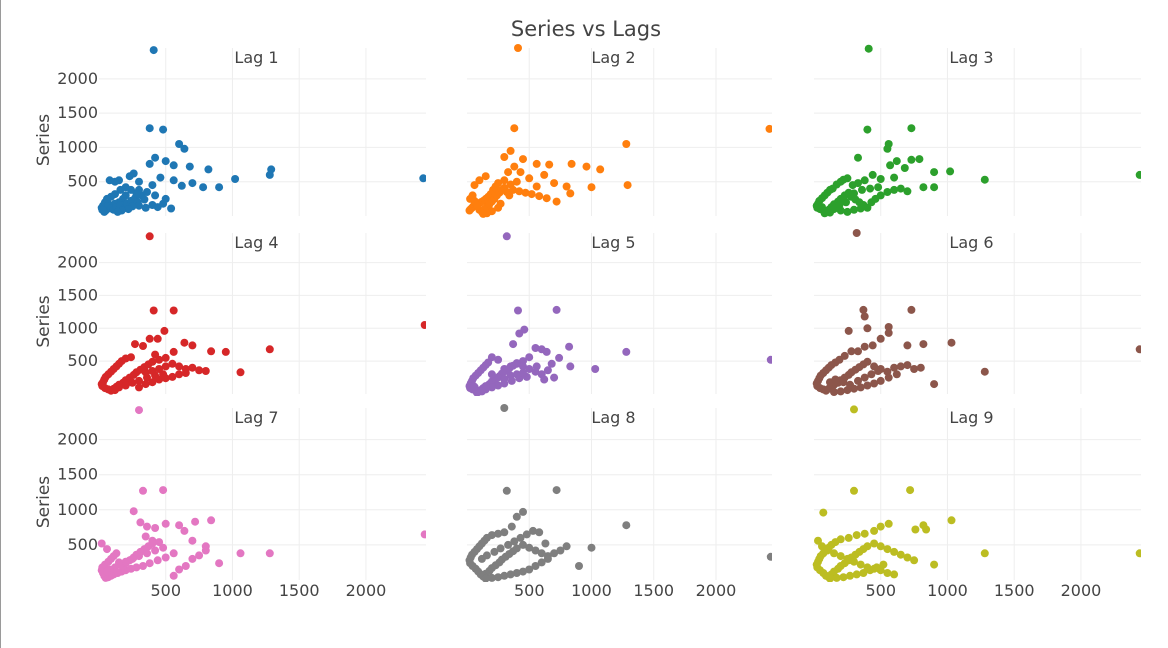 Image resolution: width=1168 pixels, height=648 pixels. What do you see at coordinates (971, 242) in the screenshot?
I see `panel-title: Lag 6` at bounding box center [971, 242].